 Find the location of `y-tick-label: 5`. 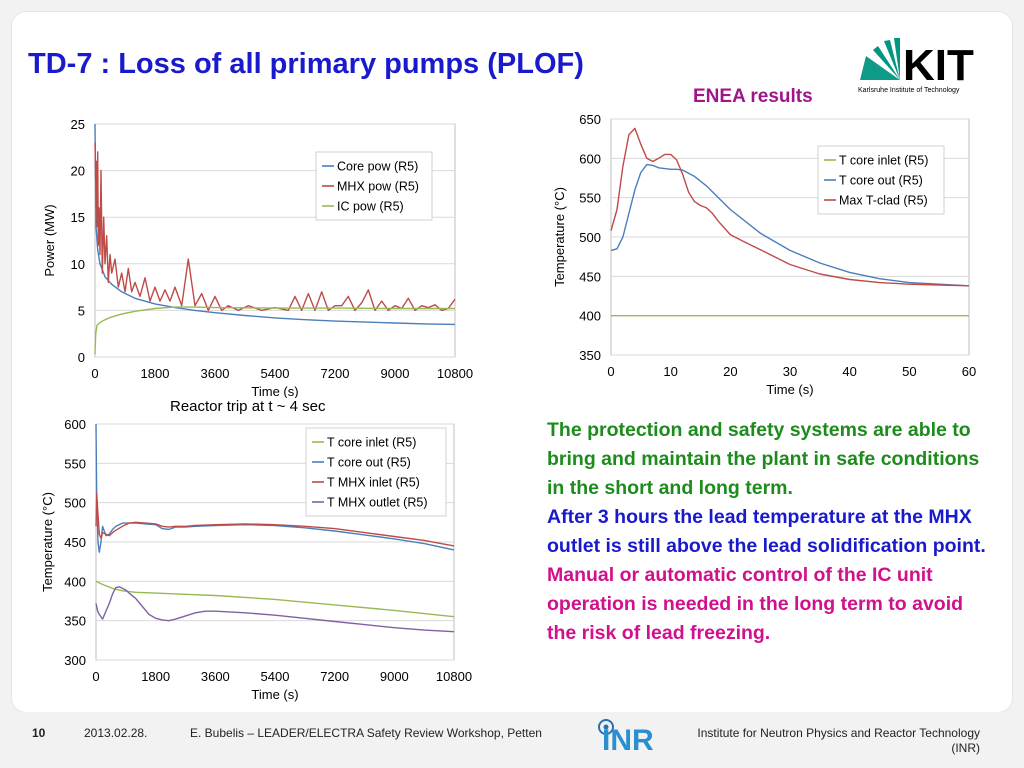

y-tick-label: 5 is located at coordinates (81, 310).